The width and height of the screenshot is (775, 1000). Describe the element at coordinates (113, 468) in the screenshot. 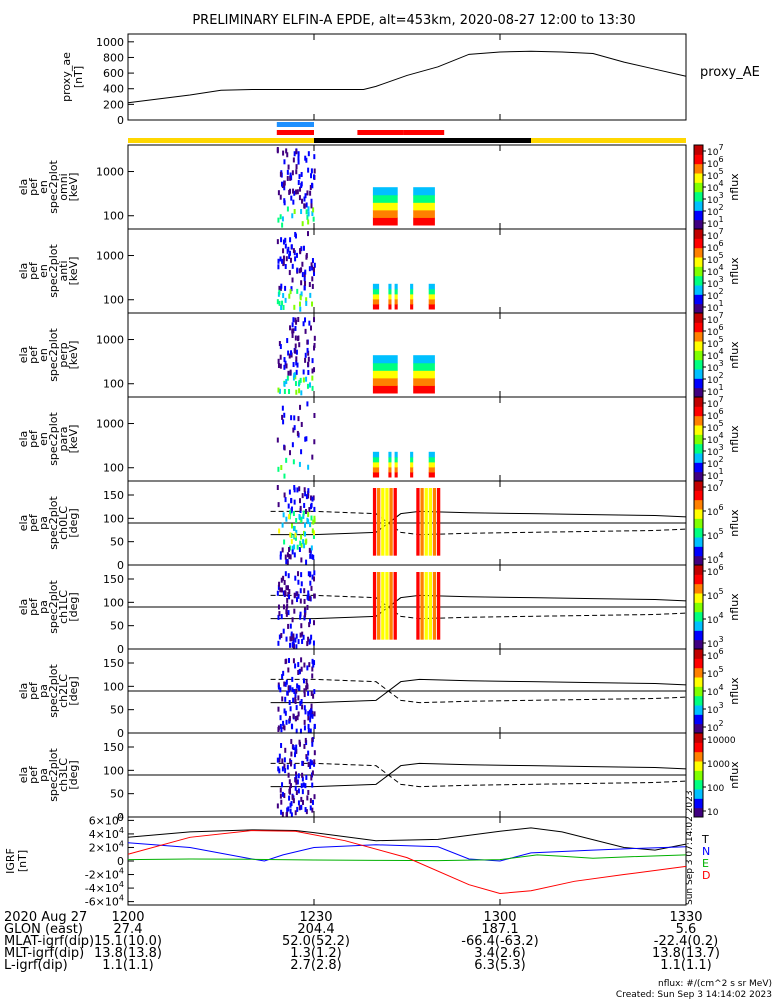

I see `energy-y-tick-label: 100` at that location.